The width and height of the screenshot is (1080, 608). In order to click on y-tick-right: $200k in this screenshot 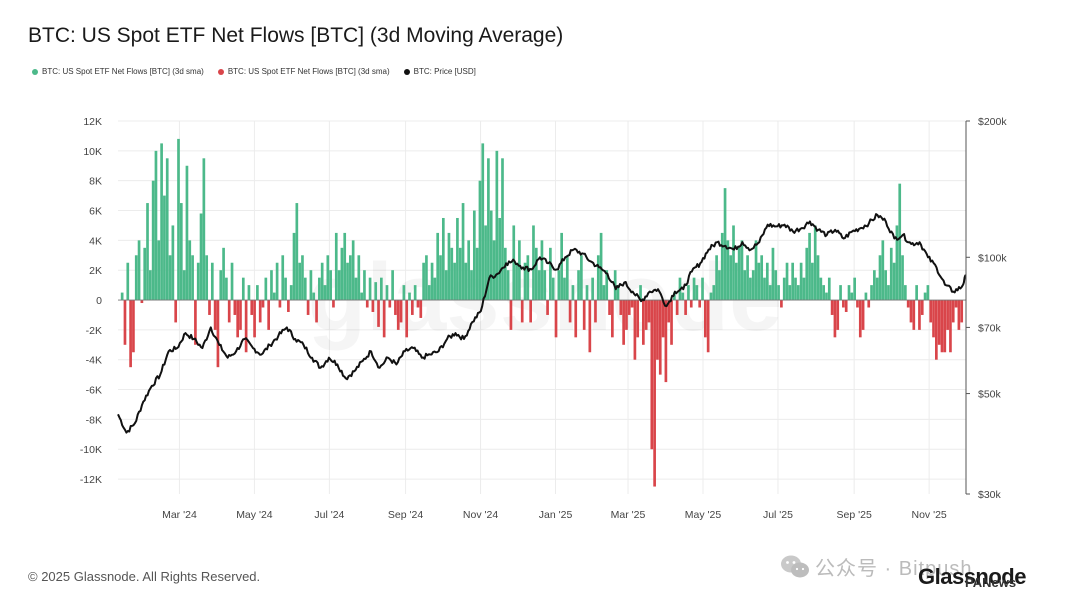, I will do `click(992, 122)`.